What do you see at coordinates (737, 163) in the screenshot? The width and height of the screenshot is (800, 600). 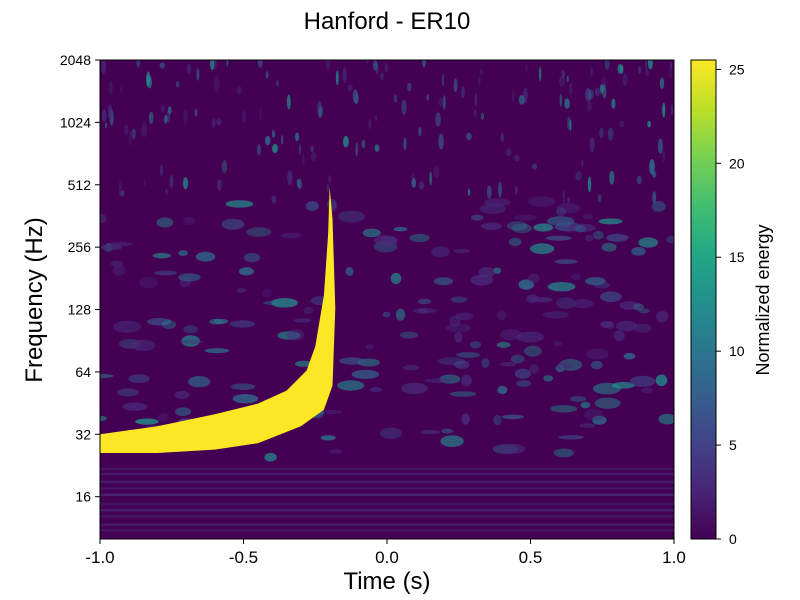 I see `colorbar-tick-label: 20` at bounding box center [737, 163].